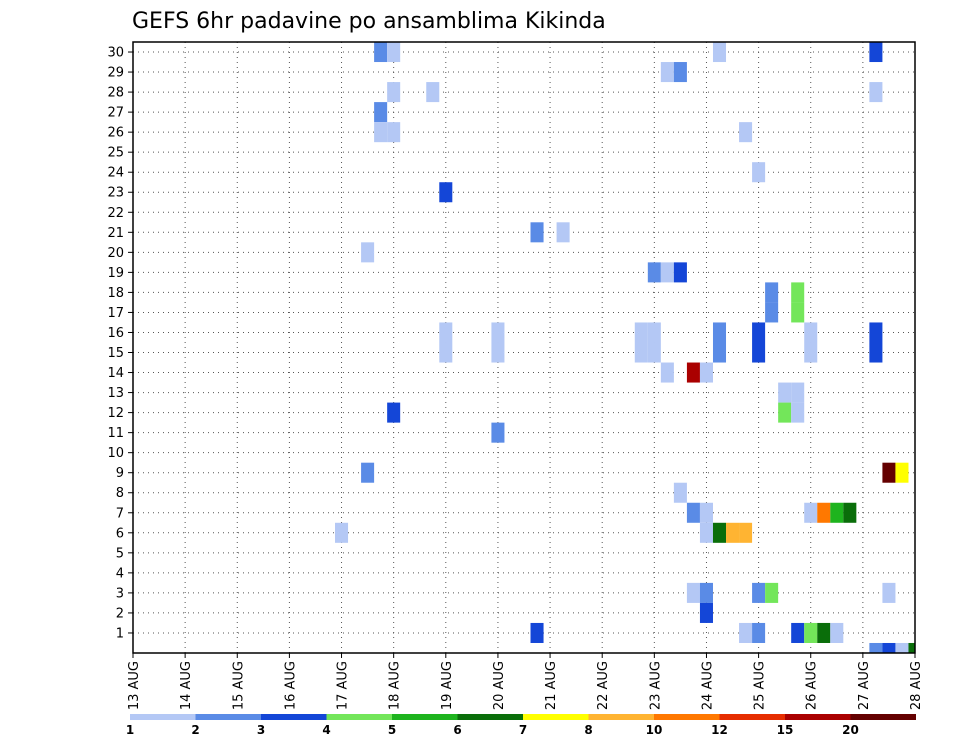 Image resolution: width=960 pixels, height=742 pixels. Describe the element at coordinates (115, 93) in the screenshot. I see `y-tick-label: 28` at that location.